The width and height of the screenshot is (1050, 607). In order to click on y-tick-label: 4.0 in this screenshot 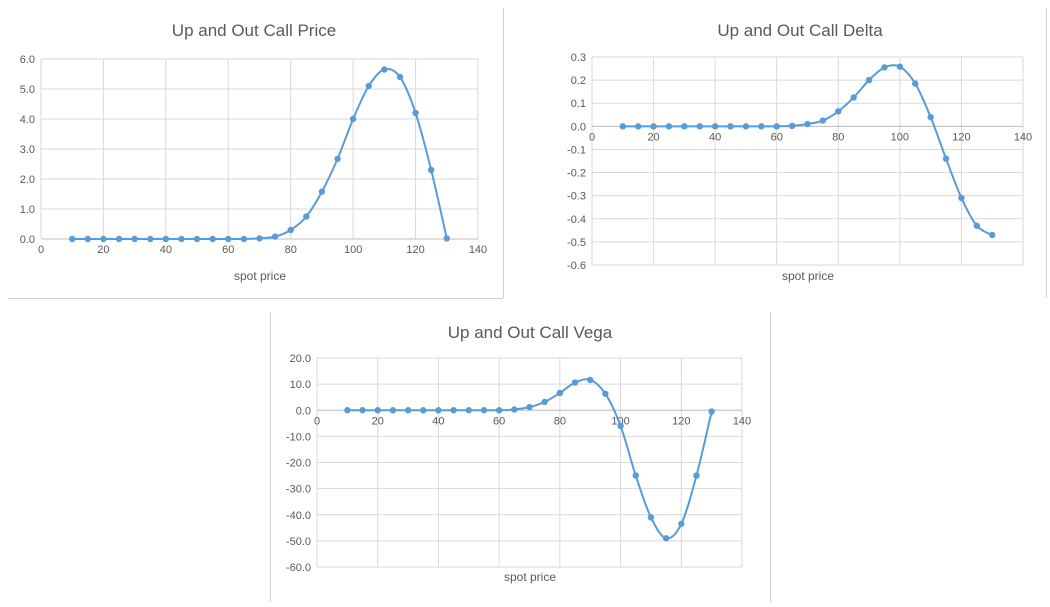, I will do `click(27, 120)`.